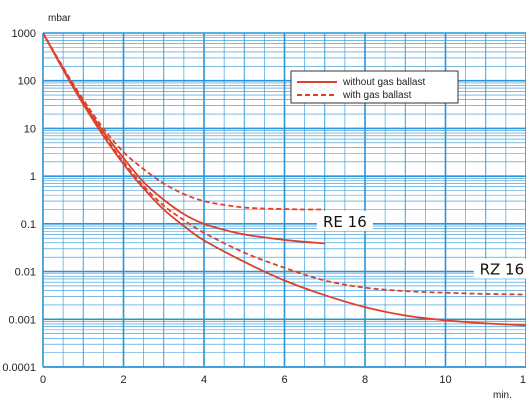 This screenshot has width=526, height=401. What do you see at coordinates (383, 82) in the screenshot?
I see `legend-label-solid: without gas ballast` at bounding box center [383, 82].